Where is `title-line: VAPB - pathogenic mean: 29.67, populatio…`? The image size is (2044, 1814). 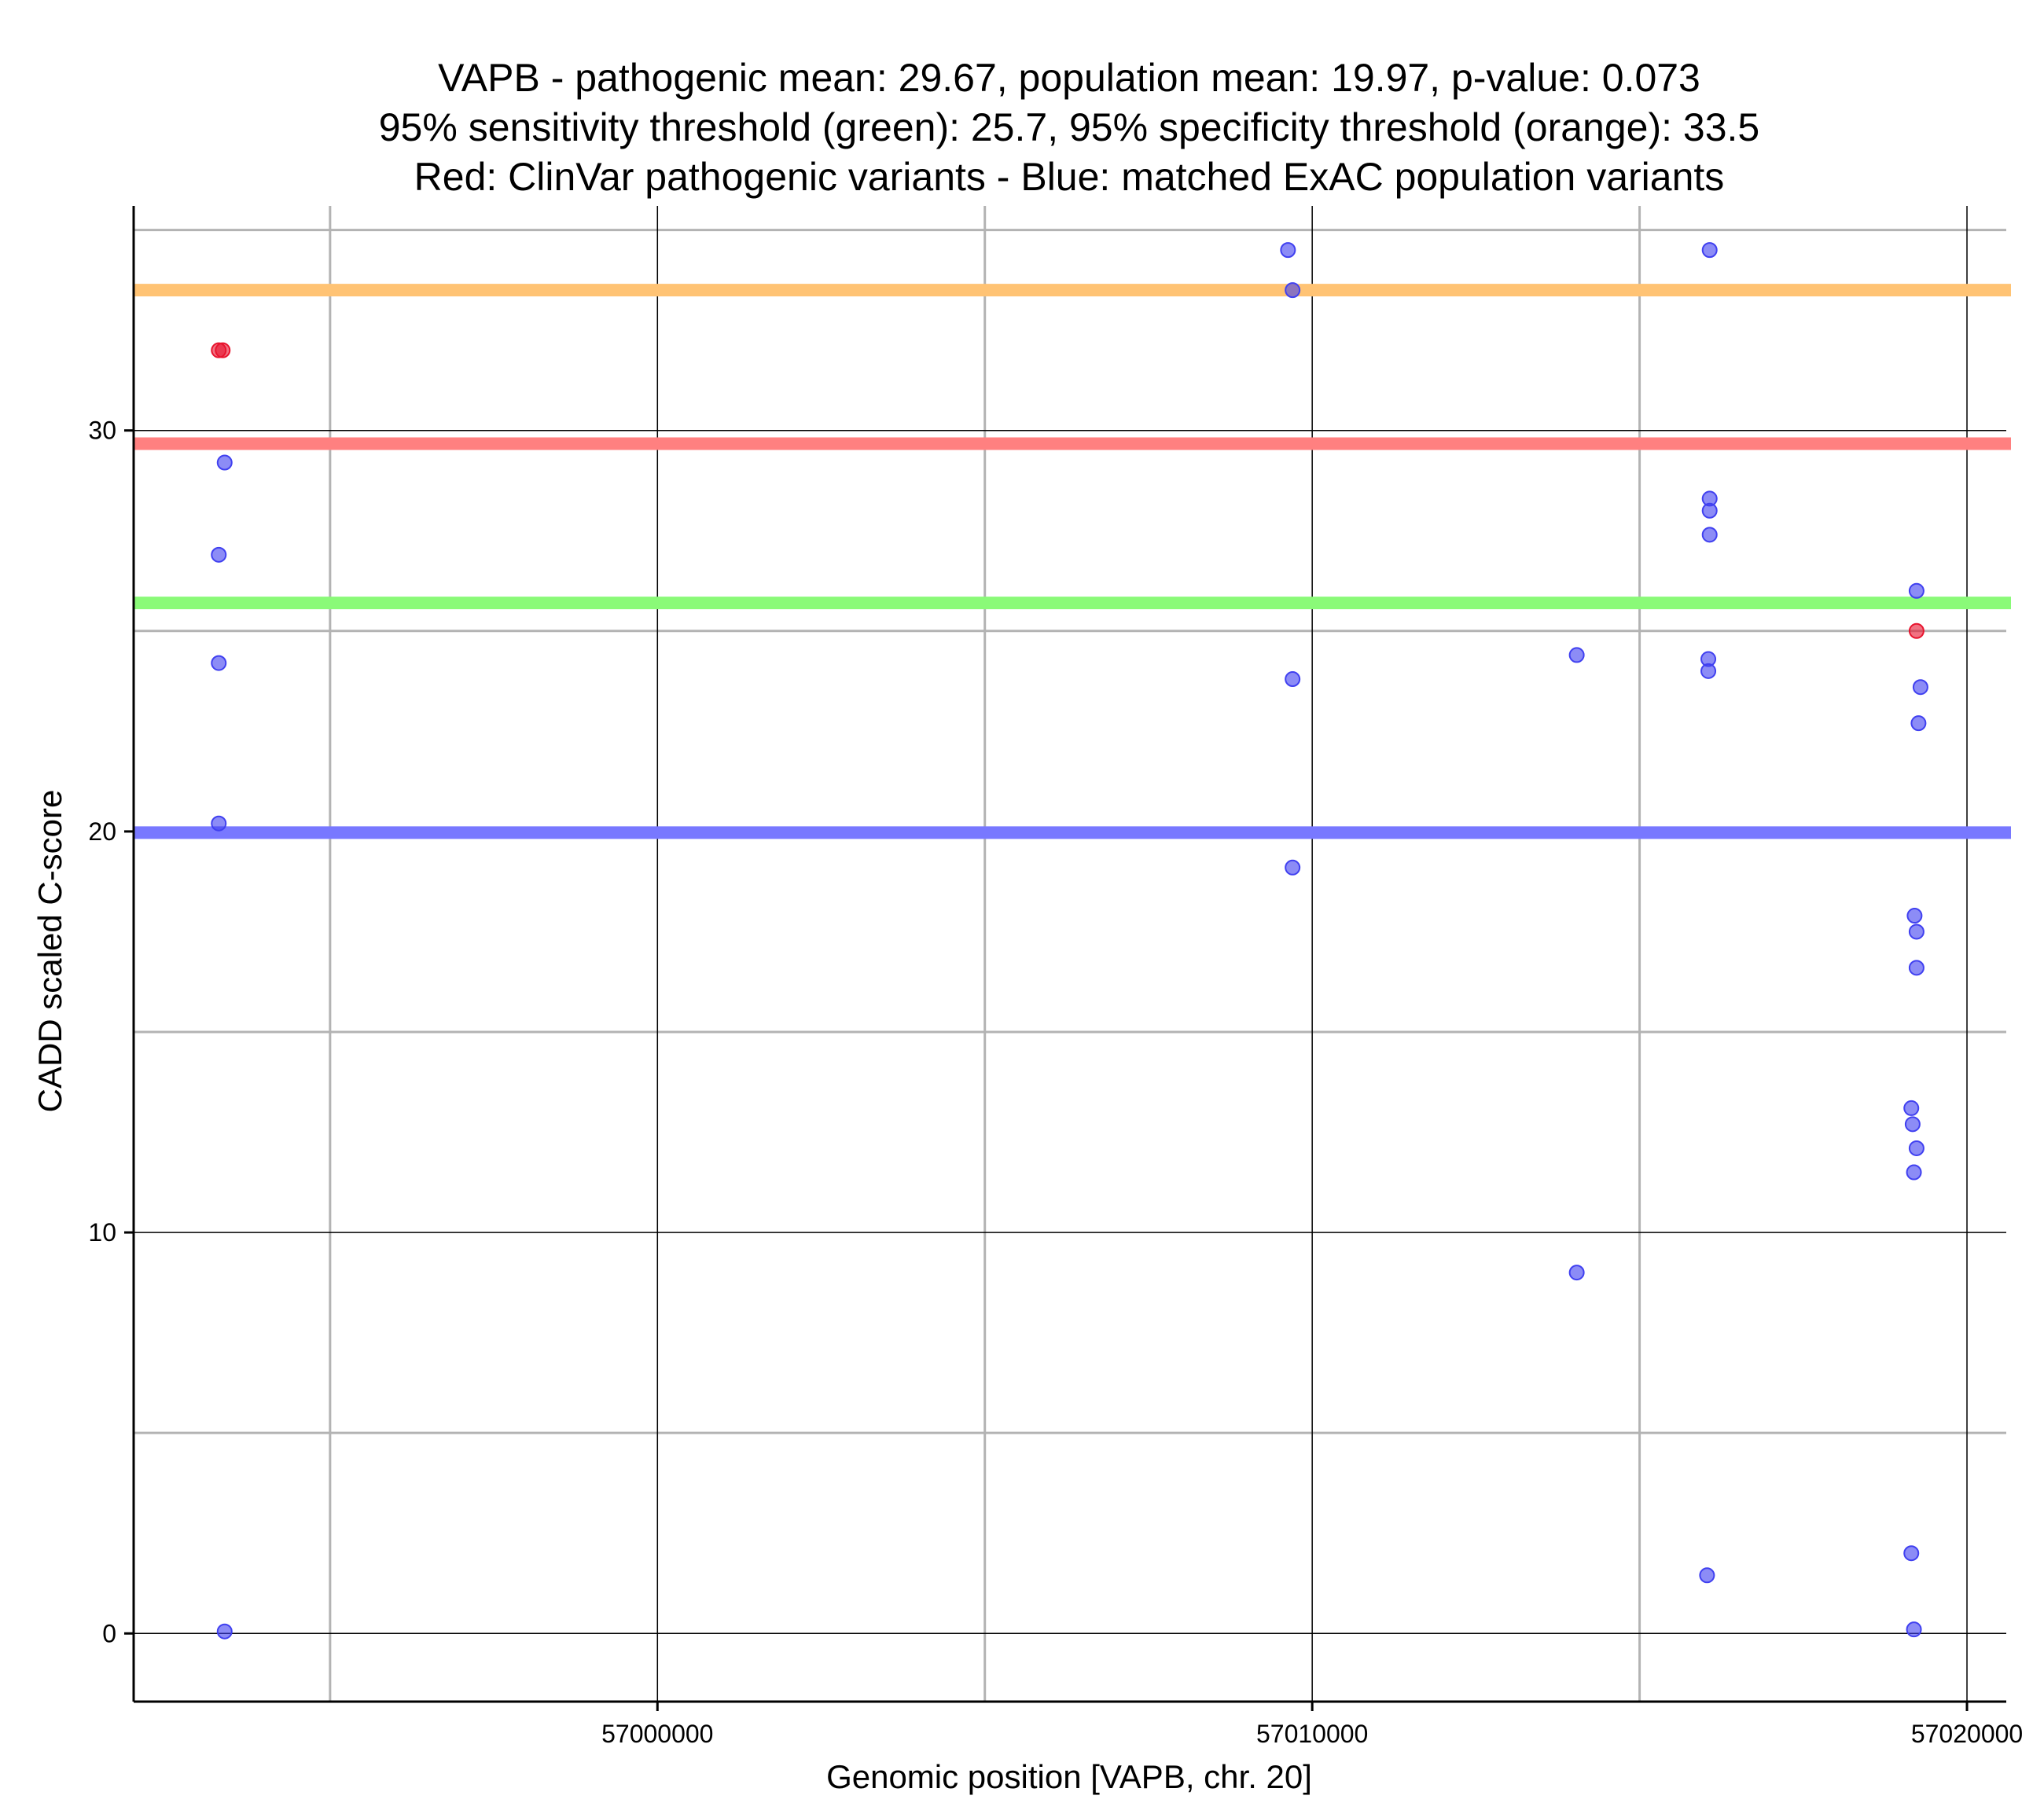 title-line: VAPB - pathogenic mean: 29.67, populatio… is located at coordinates (1069, 78).